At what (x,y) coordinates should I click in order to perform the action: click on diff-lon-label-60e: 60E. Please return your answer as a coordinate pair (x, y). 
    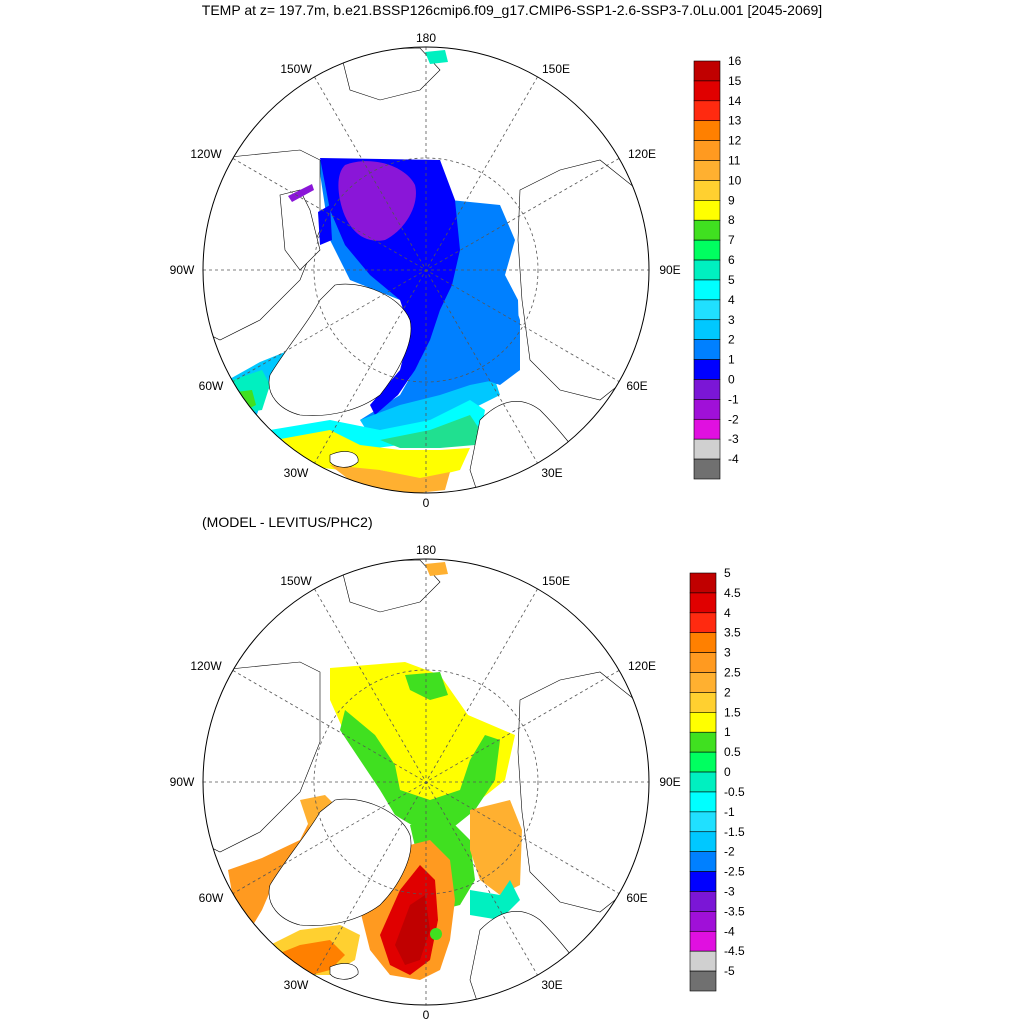
    Looking at the image, I should click on (636, 898).